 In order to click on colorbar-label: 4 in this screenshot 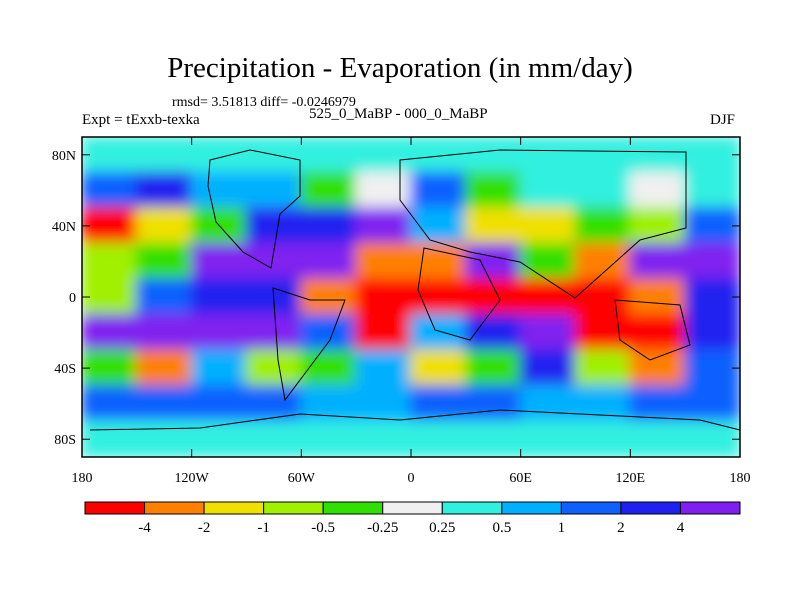, I will do `click(681, 528)`.